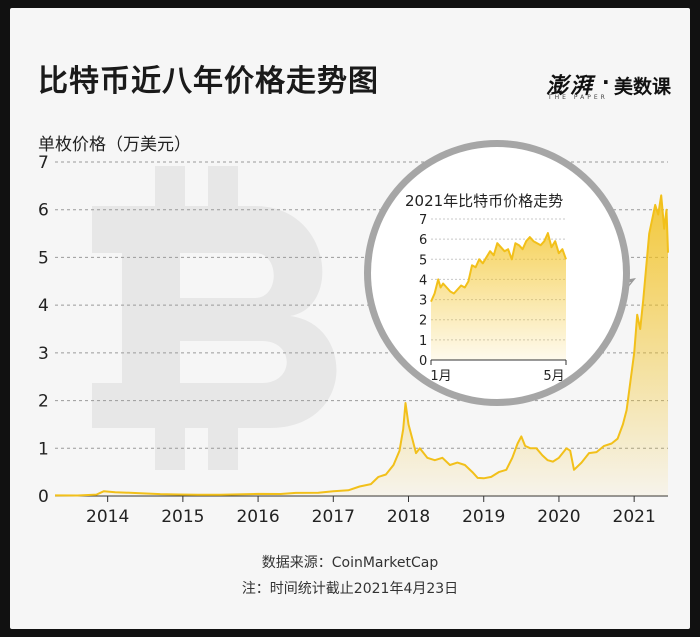 Image resolution: width=700 pixels, height=637 pixels. Describe the element at coordinates (498, 267) in the screenshot. I see `inset-price-line` at that location.